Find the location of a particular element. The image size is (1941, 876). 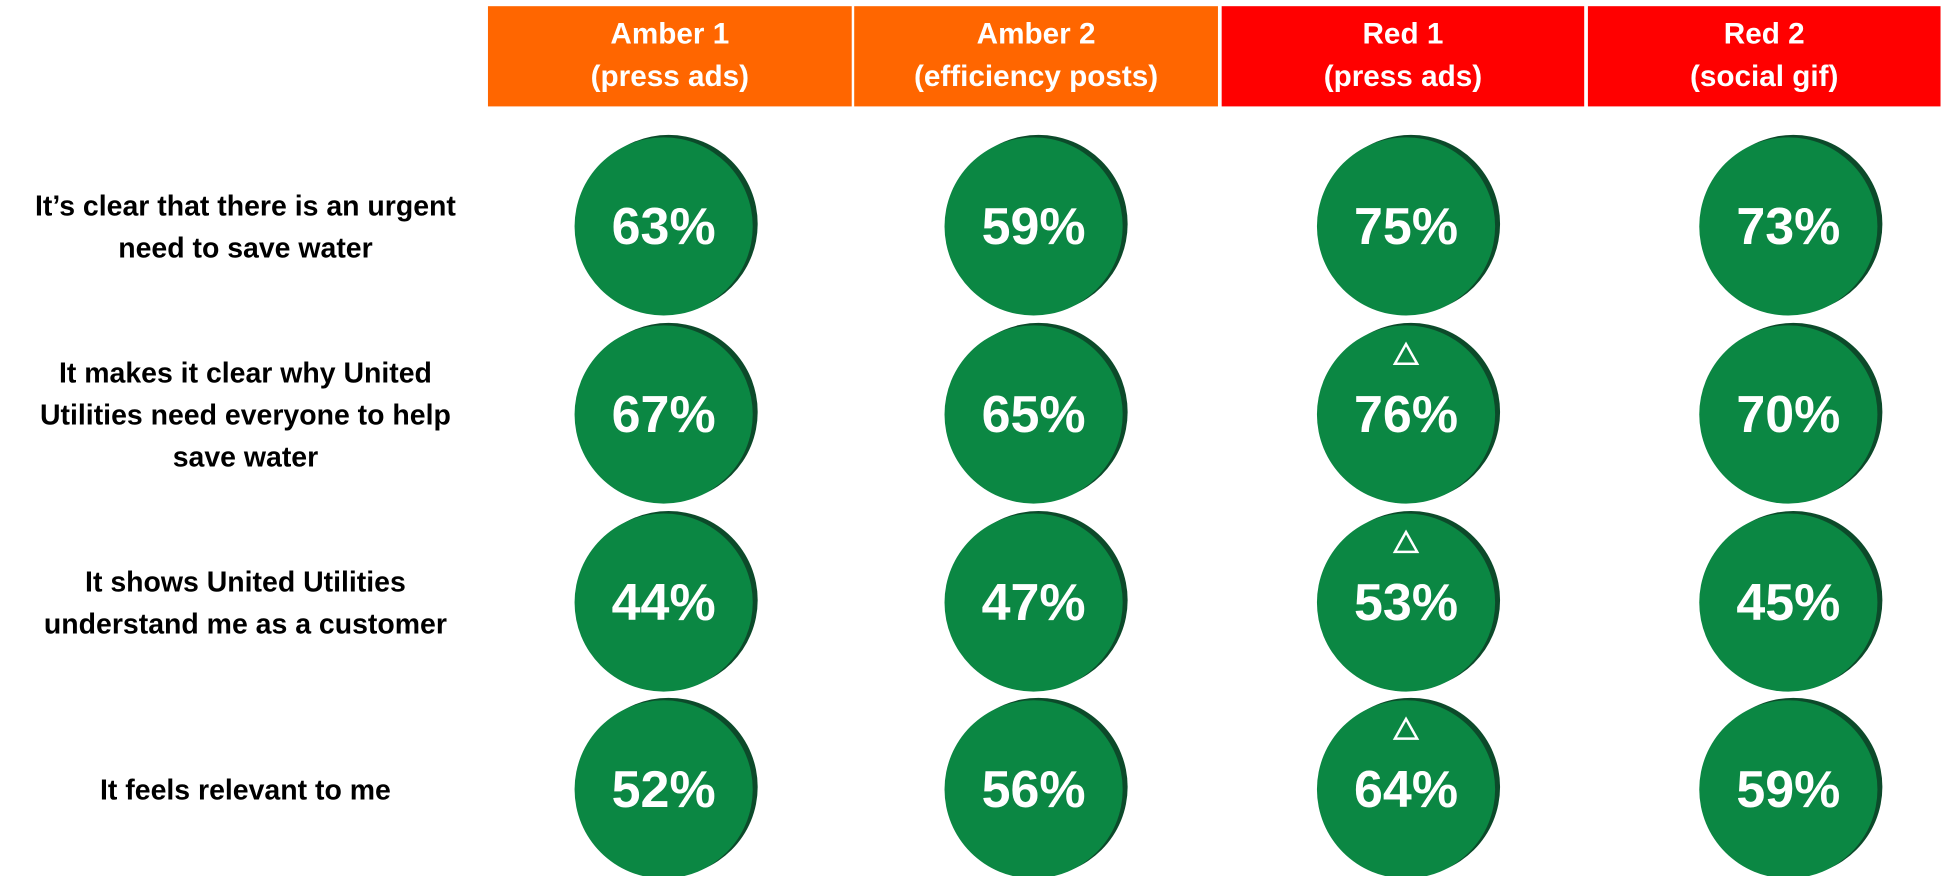

column-header-text: Red 2 is located at coordinates (1764, 34).